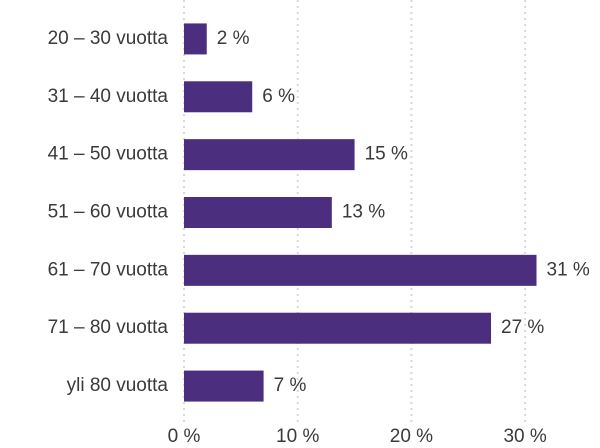 The width and height of the screenshot is (600, 448). I want to click on value-label: 27 %, so click(522, 327).